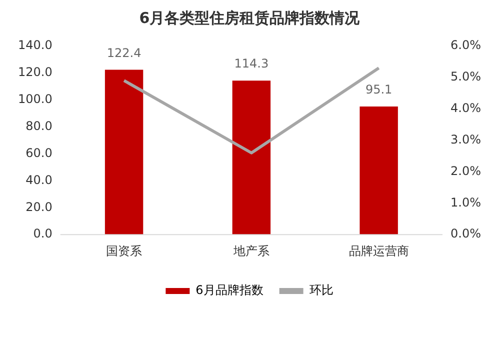 This screenshot has height=337, width=499. Describe the element at coordinates (39, 153) in the screenshot. I see `y-tick-label: 60.0` at that location.